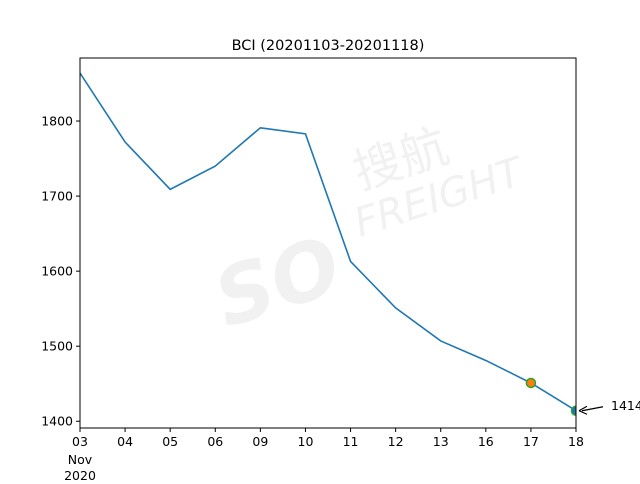  Describe the element at coordinates (57, 346) in the screenshot. I see `y-tick-label: 1500` at that location.